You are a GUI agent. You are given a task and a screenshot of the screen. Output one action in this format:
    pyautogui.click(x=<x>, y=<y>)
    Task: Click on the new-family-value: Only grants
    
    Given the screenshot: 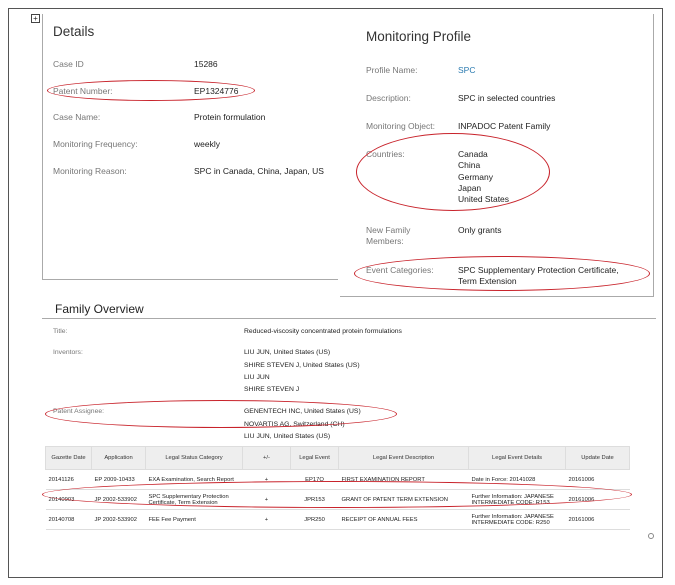 What is the action you would take?
    pyautogui.click(x=480, y=230)
    